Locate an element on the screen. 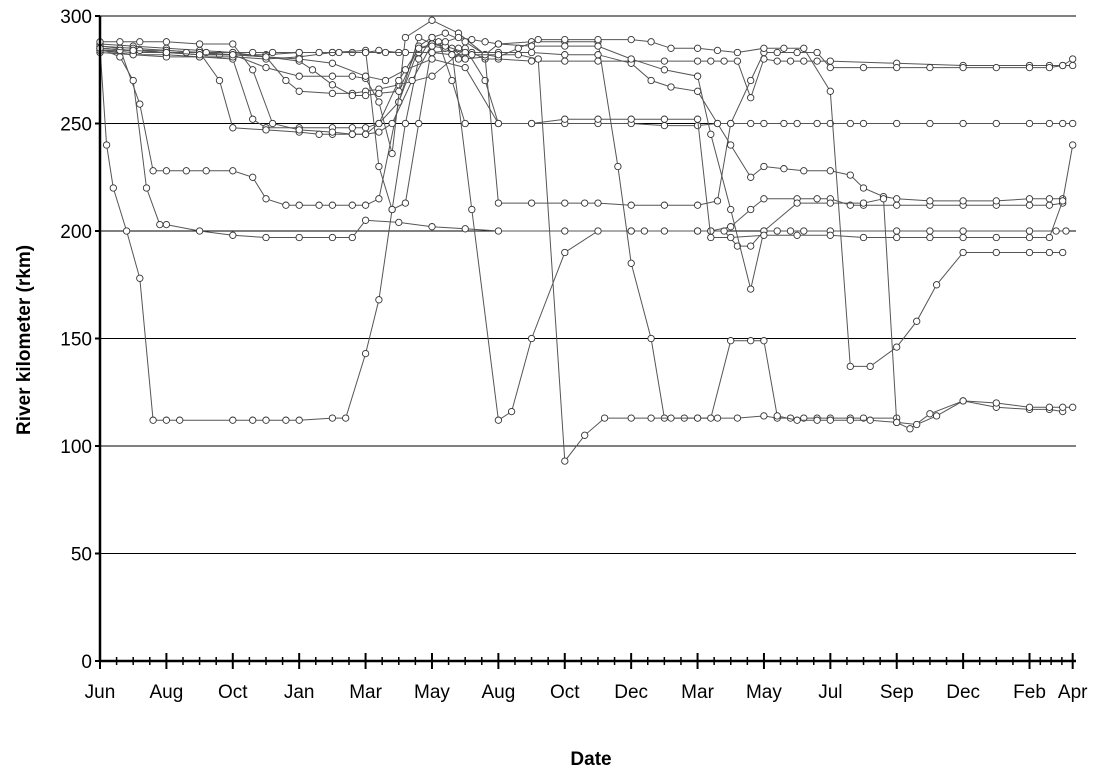 This screenshot has height=774, width=1102. x-tick-label: Mar is located at coordinates (365, 692).